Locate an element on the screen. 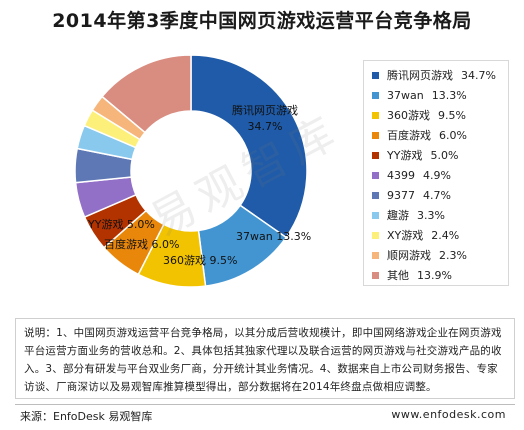 Image resolution: width=524 pixels, height=430 pixels. legend-label: 顺网游戏 is located at coordinates (409, 255).